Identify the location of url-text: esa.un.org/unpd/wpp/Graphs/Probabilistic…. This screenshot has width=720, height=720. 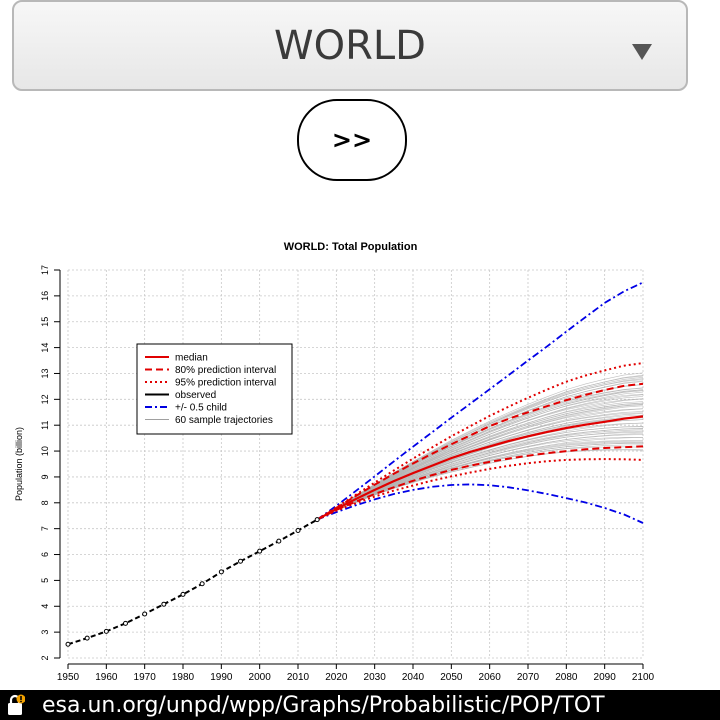
(323, 705).